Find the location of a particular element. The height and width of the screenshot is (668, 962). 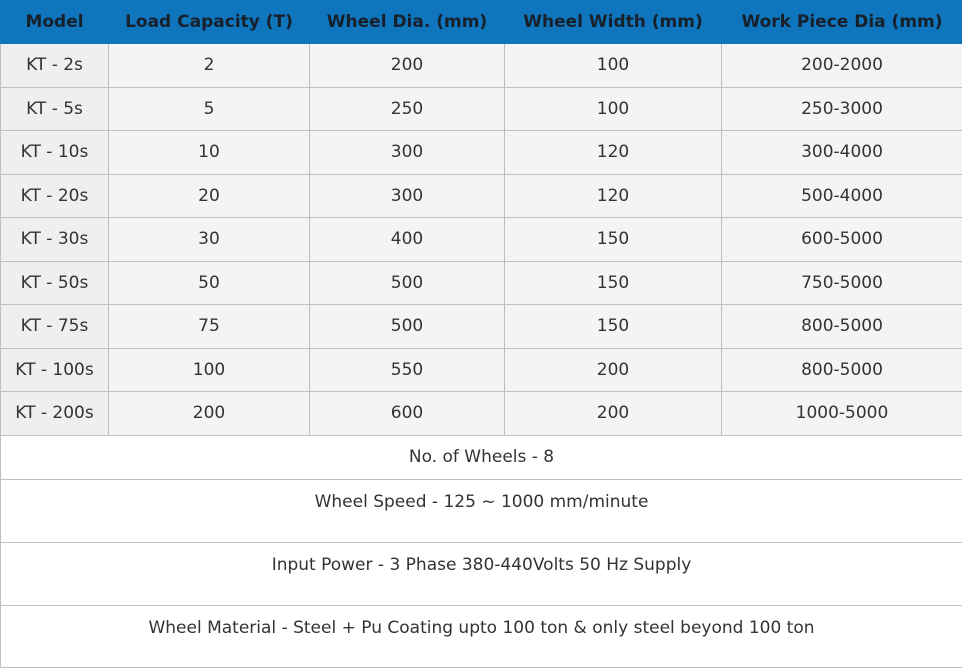

note-wheel-speed: Wheel Speed - 125 ~ 1000 mm/minute is located at coordinates (481, 510).